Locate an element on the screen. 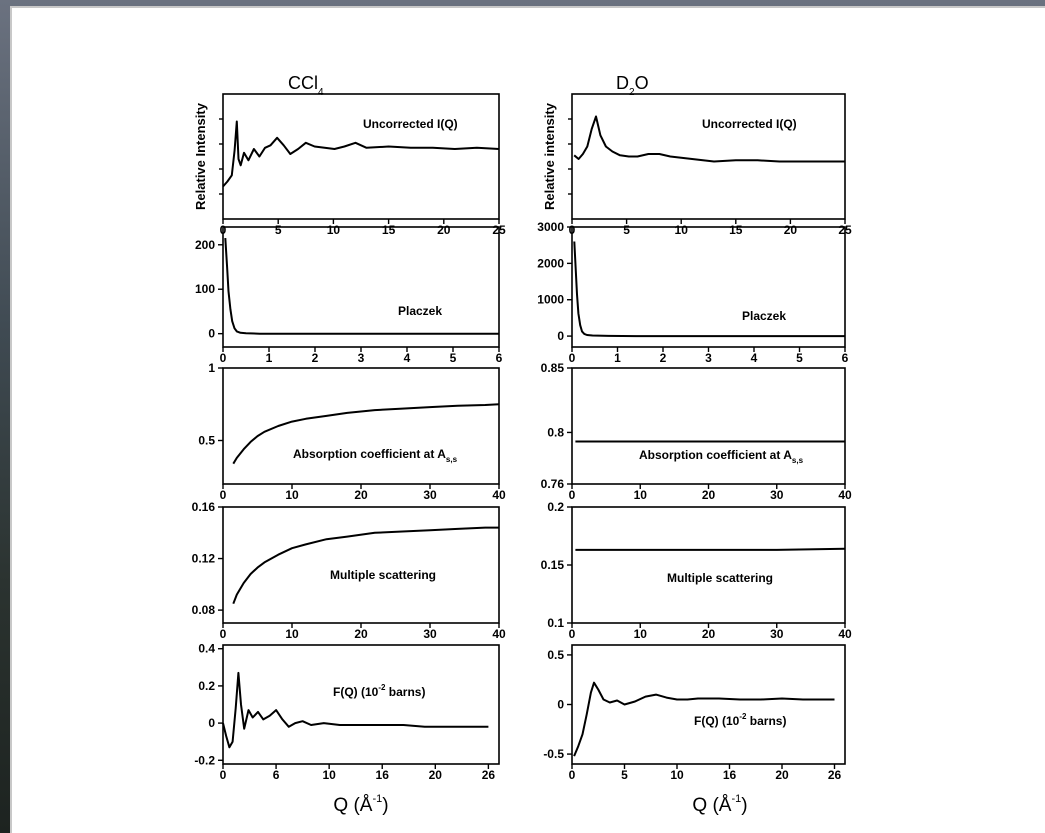 The width and height of the screenshot is (1045, 833). panel-label: Placzek is located at coordinates (420, 311).